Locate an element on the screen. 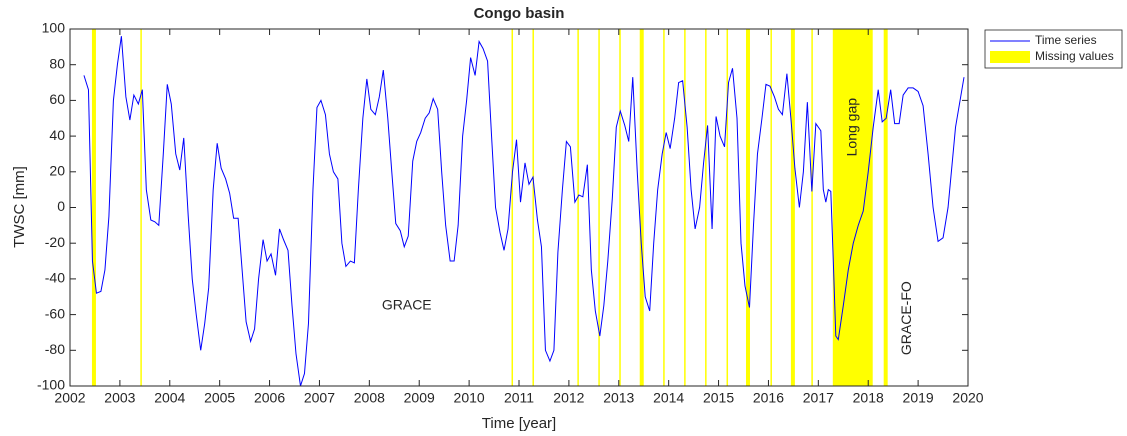 This screenshot has height=436, width=1127. y-tick-label: -80 is located at coordinates (55, 349).